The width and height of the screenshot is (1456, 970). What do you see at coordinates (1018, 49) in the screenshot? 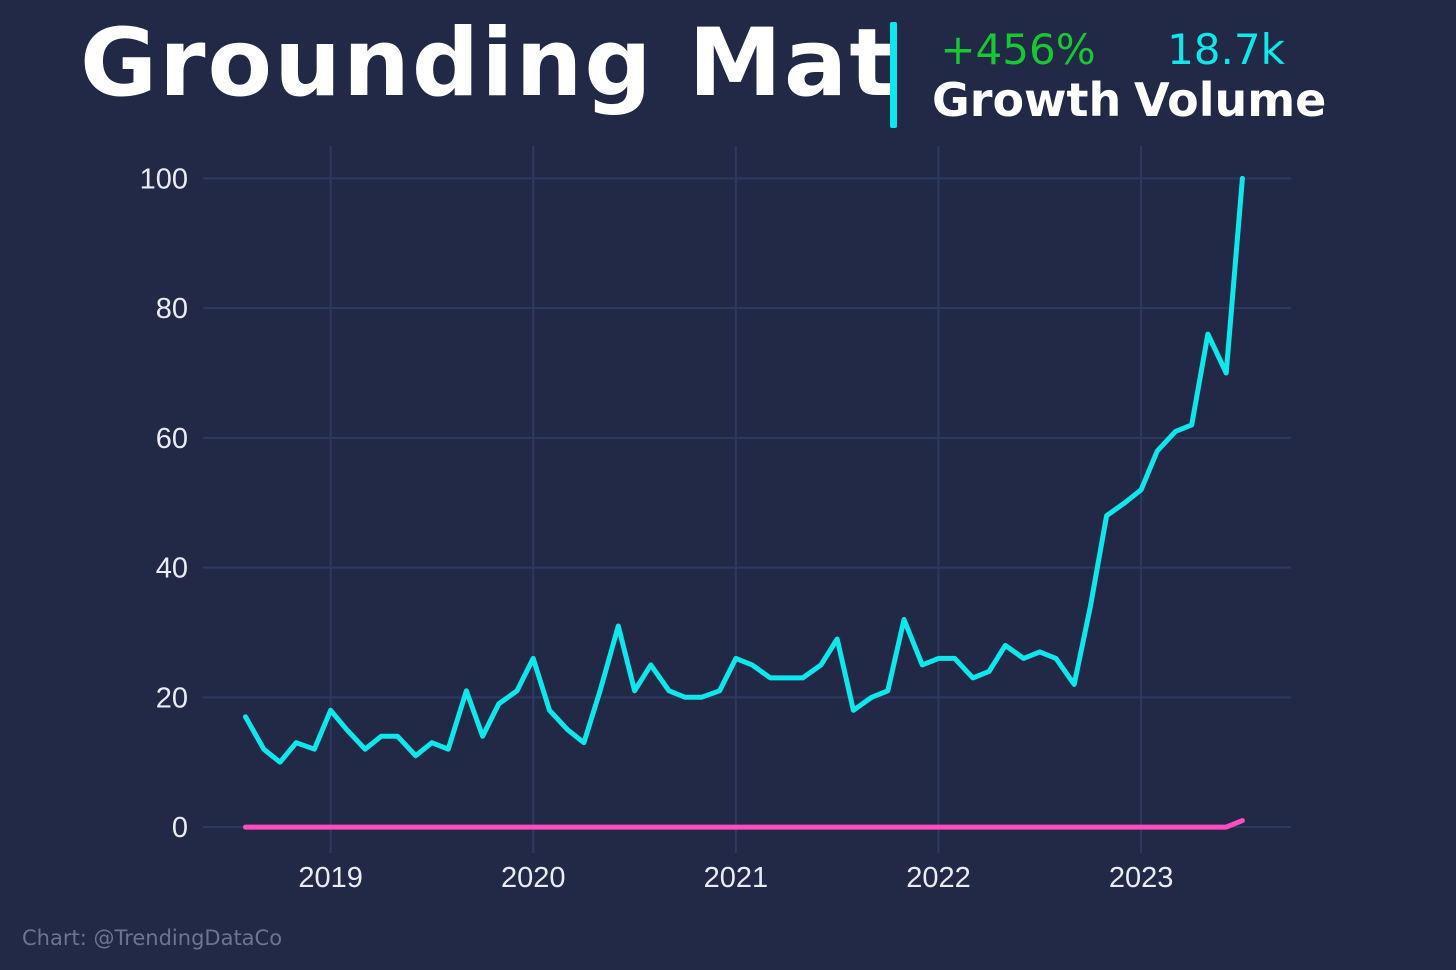
I see `growth-value: +456%` at bounding box center [1018, 49].